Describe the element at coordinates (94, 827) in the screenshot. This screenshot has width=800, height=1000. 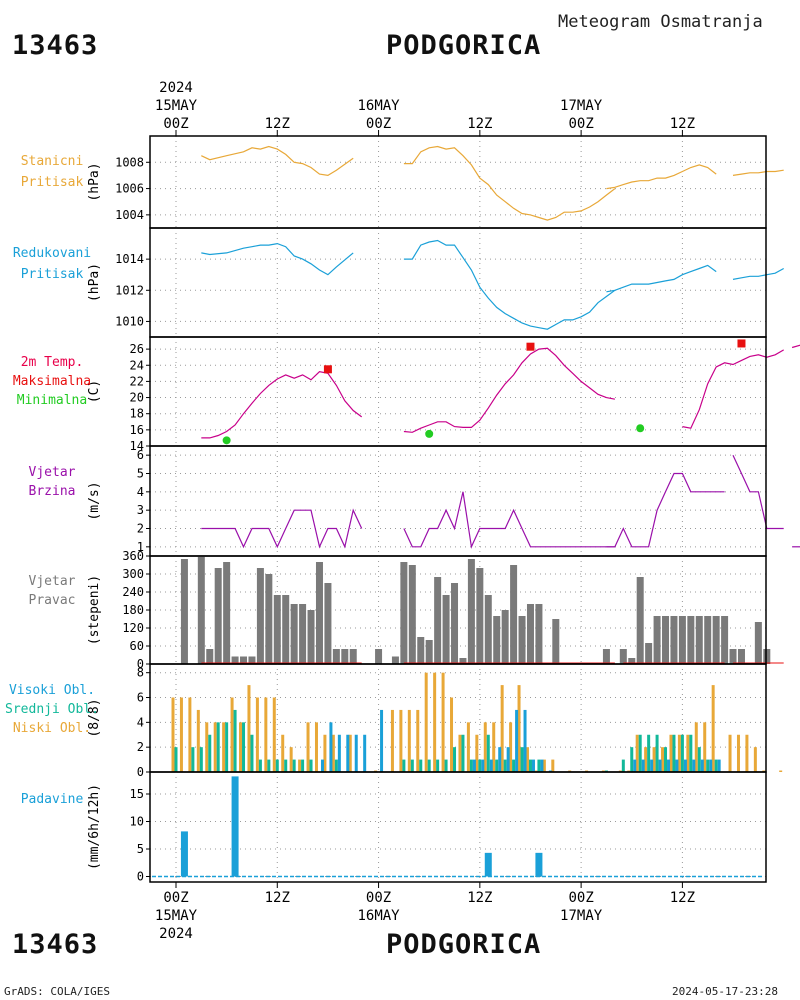
I see `y-axis-label: (mm/6h/12h)` at that location.